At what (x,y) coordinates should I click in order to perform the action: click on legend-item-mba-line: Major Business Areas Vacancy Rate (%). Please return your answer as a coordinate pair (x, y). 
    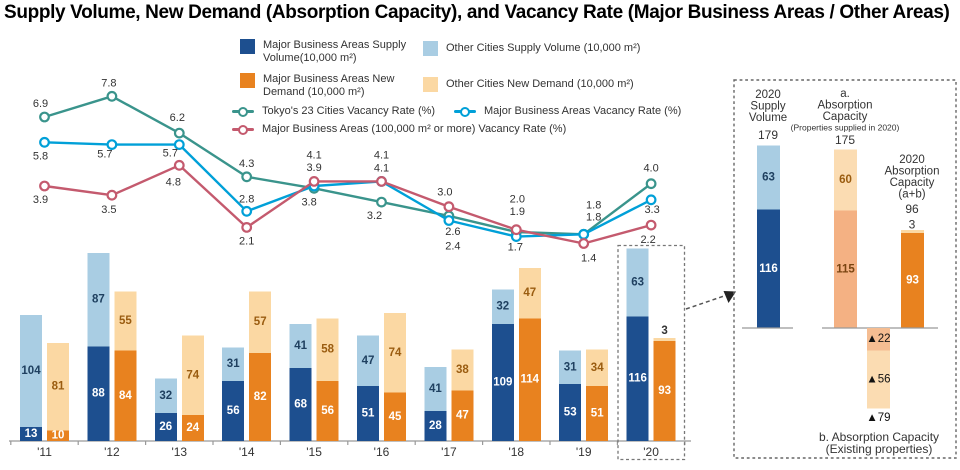
    Looking at the image, I should click on (567, 111).